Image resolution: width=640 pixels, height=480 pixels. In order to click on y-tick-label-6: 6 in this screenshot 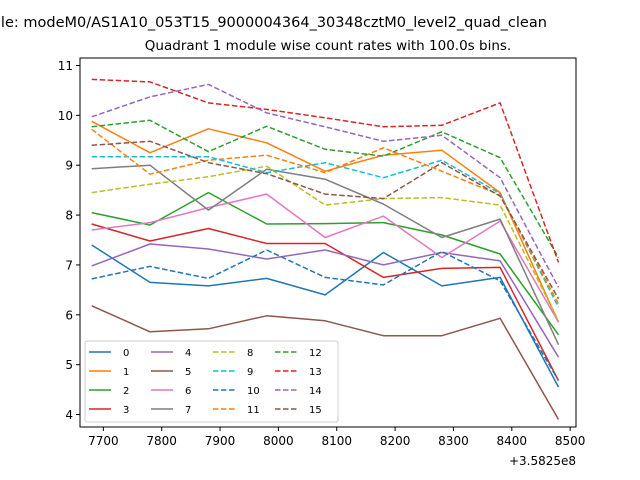, I will do `click(69, 315)`.